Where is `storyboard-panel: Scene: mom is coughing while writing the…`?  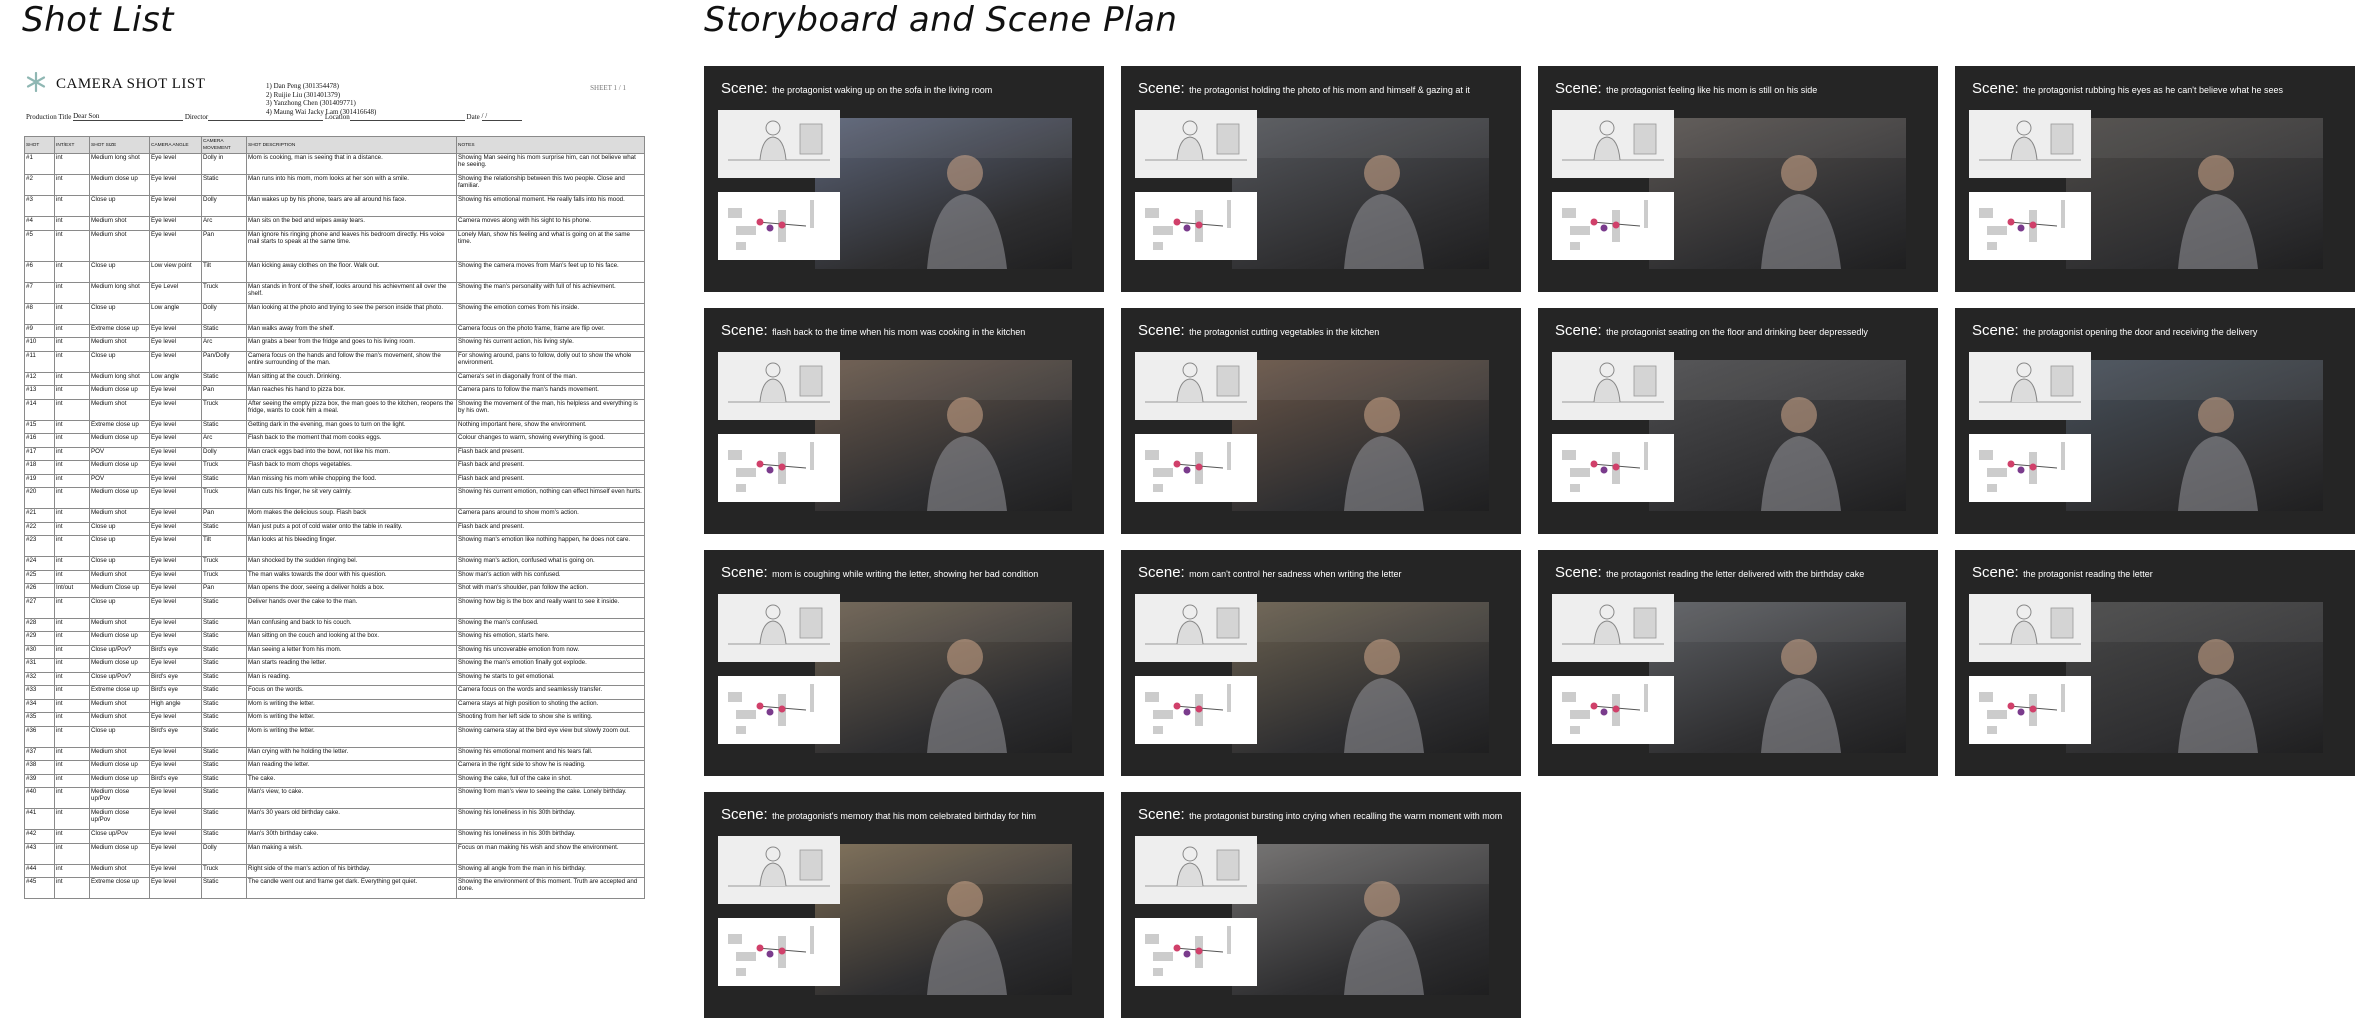
storyboard-panel: Scene: mom is coughing while writing the… is located at coordinates (904, 663).